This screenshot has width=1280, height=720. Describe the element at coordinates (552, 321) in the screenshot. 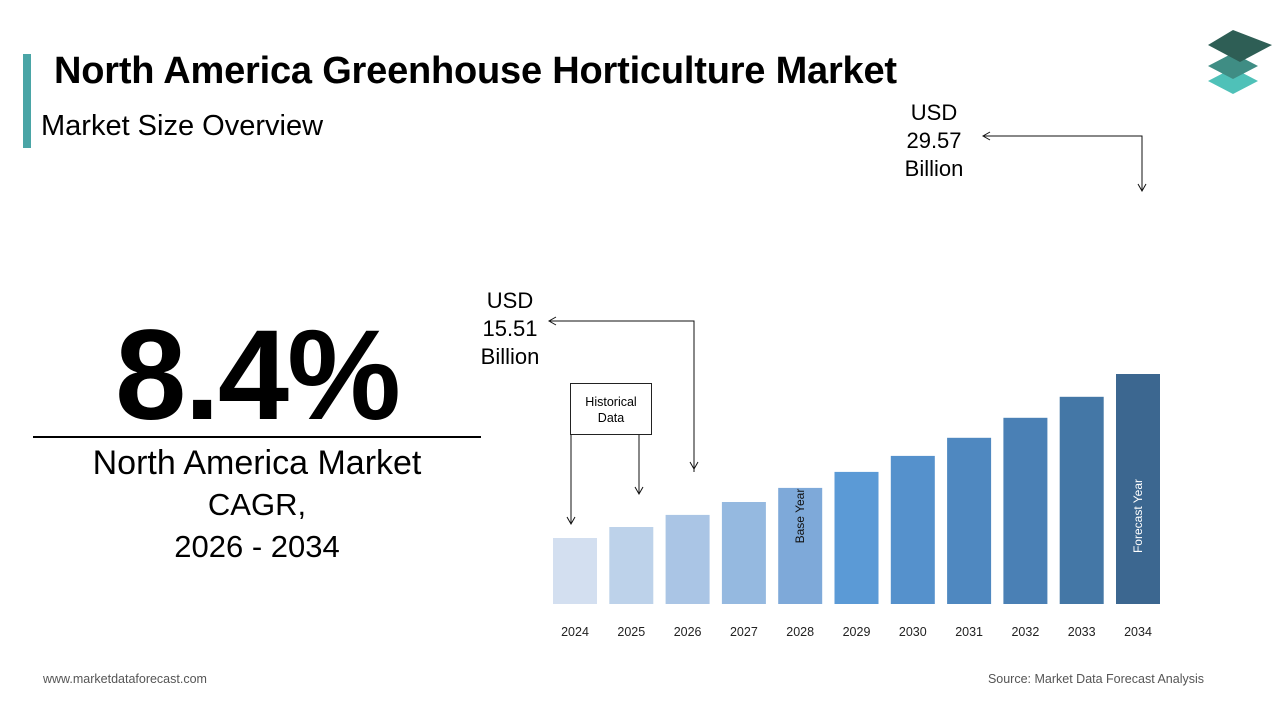

I see `start-arrowhead` at that location.